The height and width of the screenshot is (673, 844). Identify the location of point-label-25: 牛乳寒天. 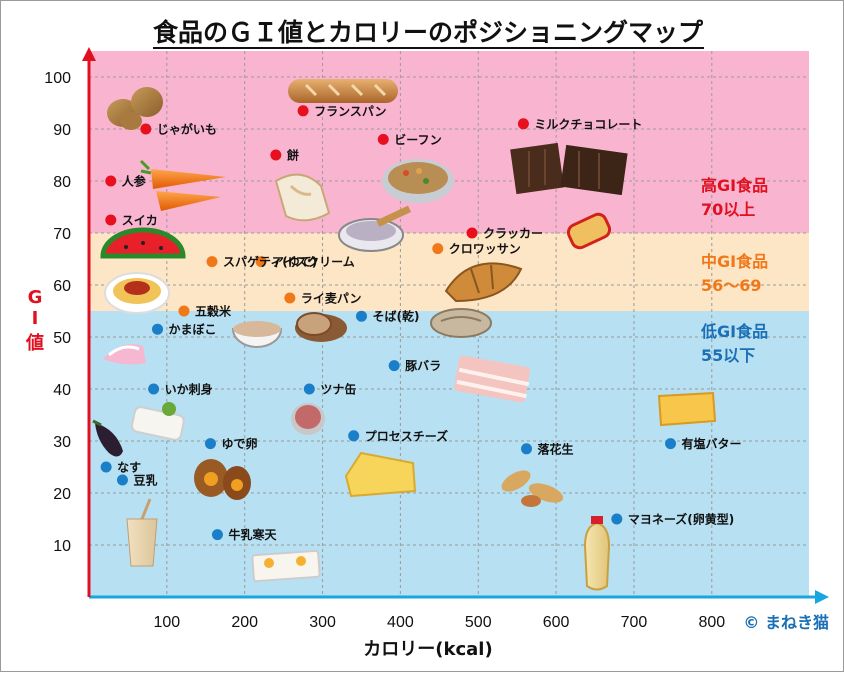
(252, 534).